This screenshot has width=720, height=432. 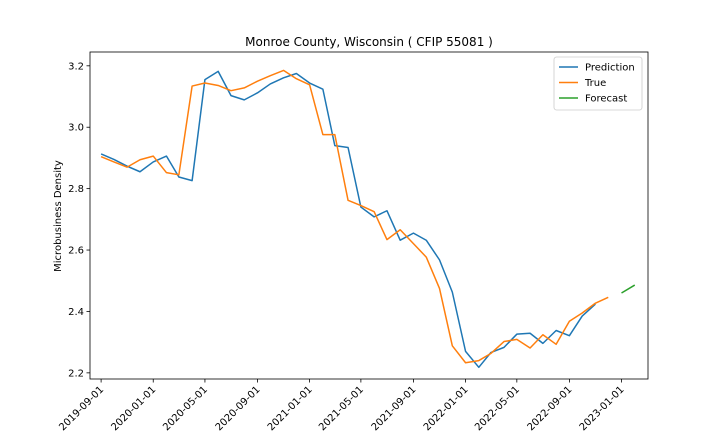 I want to click on legend-frame, so click(x=598, y=83).